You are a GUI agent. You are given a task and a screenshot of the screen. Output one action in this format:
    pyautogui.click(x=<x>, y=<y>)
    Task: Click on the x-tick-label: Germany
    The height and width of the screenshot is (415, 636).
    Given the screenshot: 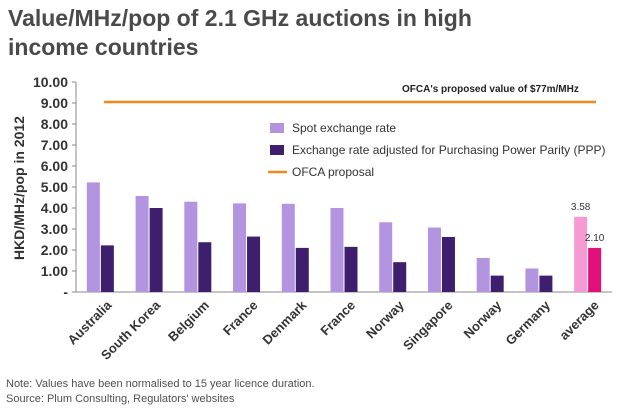 What is the action you would take?
    pyautogui.click(x=528, y=322)
    